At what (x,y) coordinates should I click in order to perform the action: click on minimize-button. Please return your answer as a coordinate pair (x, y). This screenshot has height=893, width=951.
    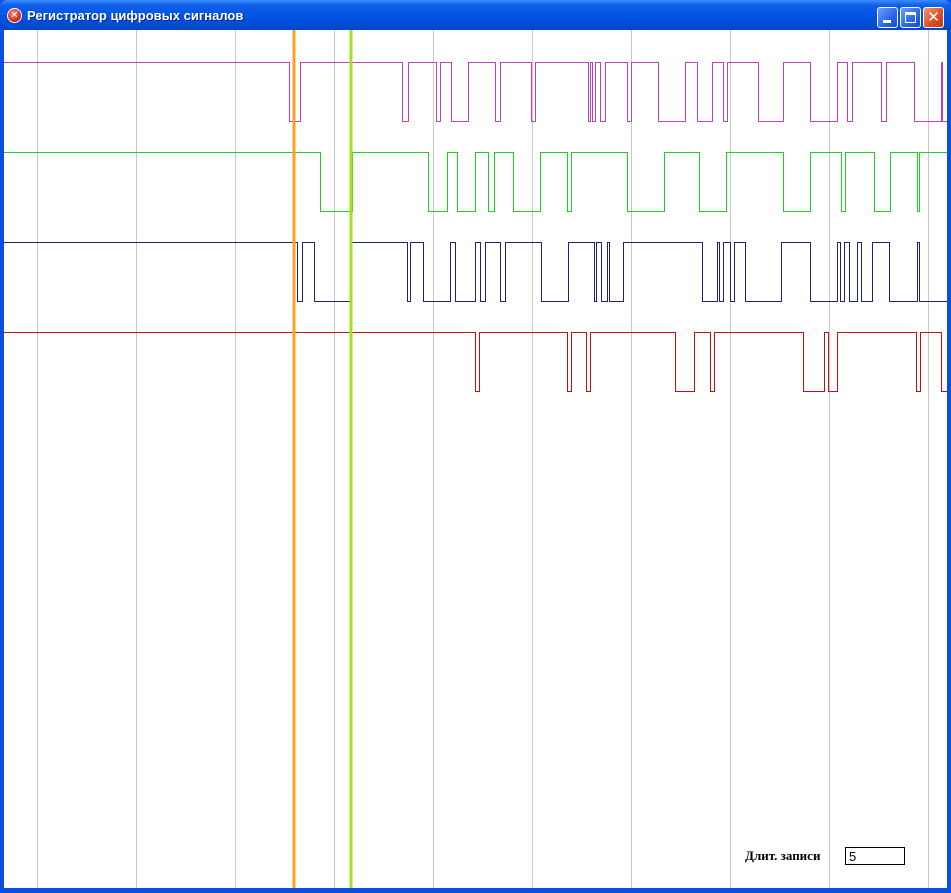
    Looking at the image, I should click on (887, 17).